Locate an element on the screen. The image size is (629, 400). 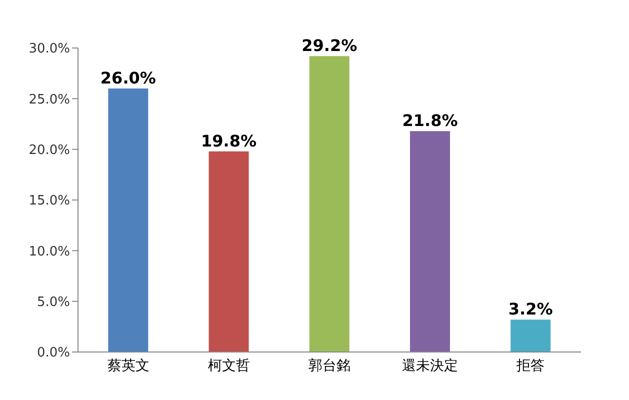
y-tick-label: 25.0% is located at coordinates (49, 100).